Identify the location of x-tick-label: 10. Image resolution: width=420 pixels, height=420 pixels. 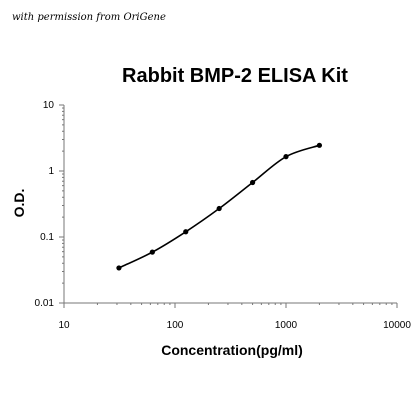
(64, 325).